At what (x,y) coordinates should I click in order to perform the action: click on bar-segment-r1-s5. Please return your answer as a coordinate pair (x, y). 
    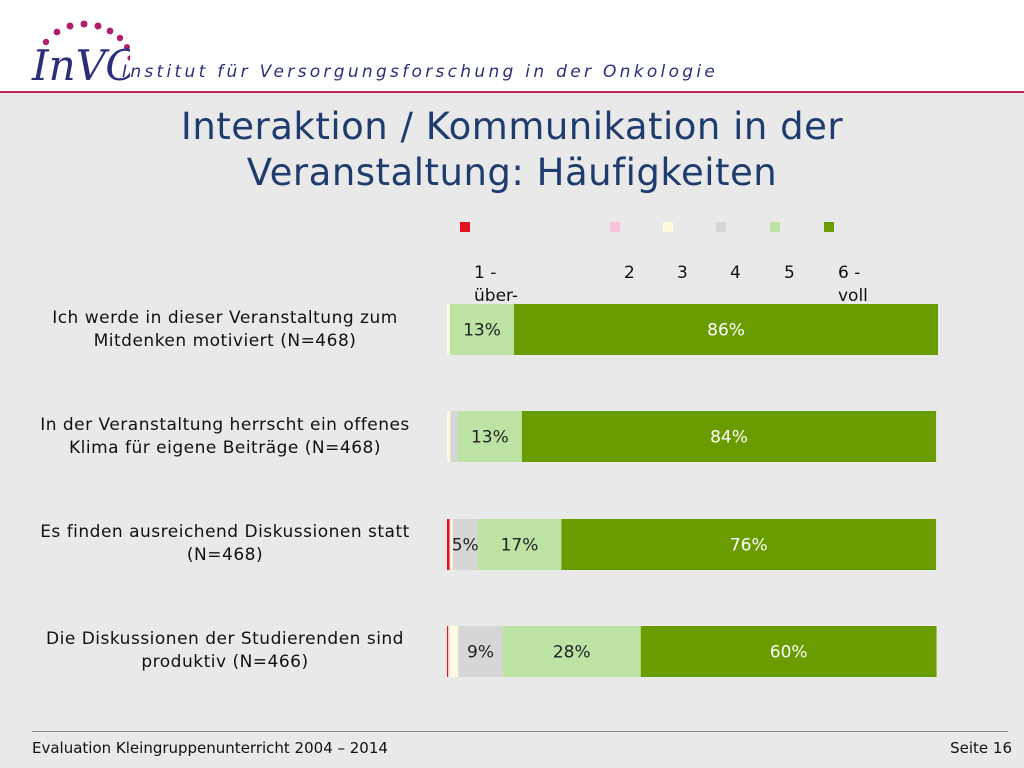
    Looking at the image, I should click on (482, 329).